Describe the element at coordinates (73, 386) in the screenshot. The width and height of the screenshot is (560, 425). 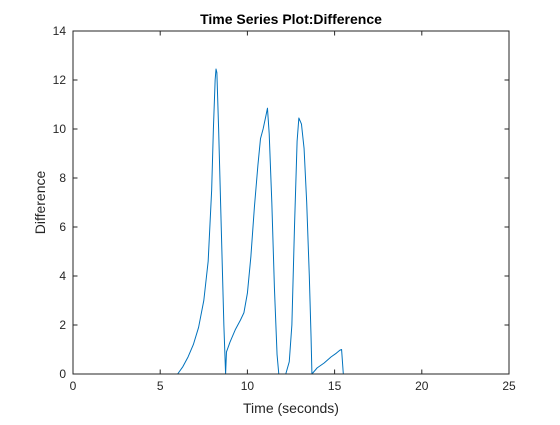
I see `x-tick-label: 0` at that location.